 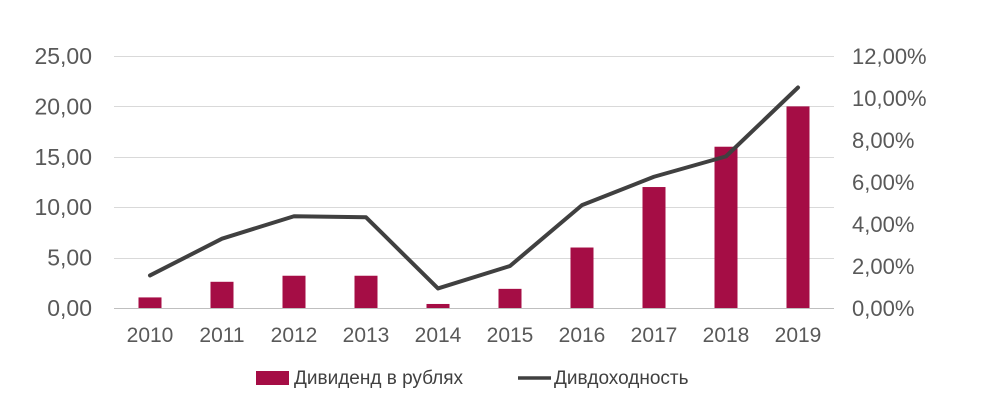 What do you see at coordinates (272, 378) in the screenshot?
I see `legend-swatch-dividend` at bounding box center [272, 378].